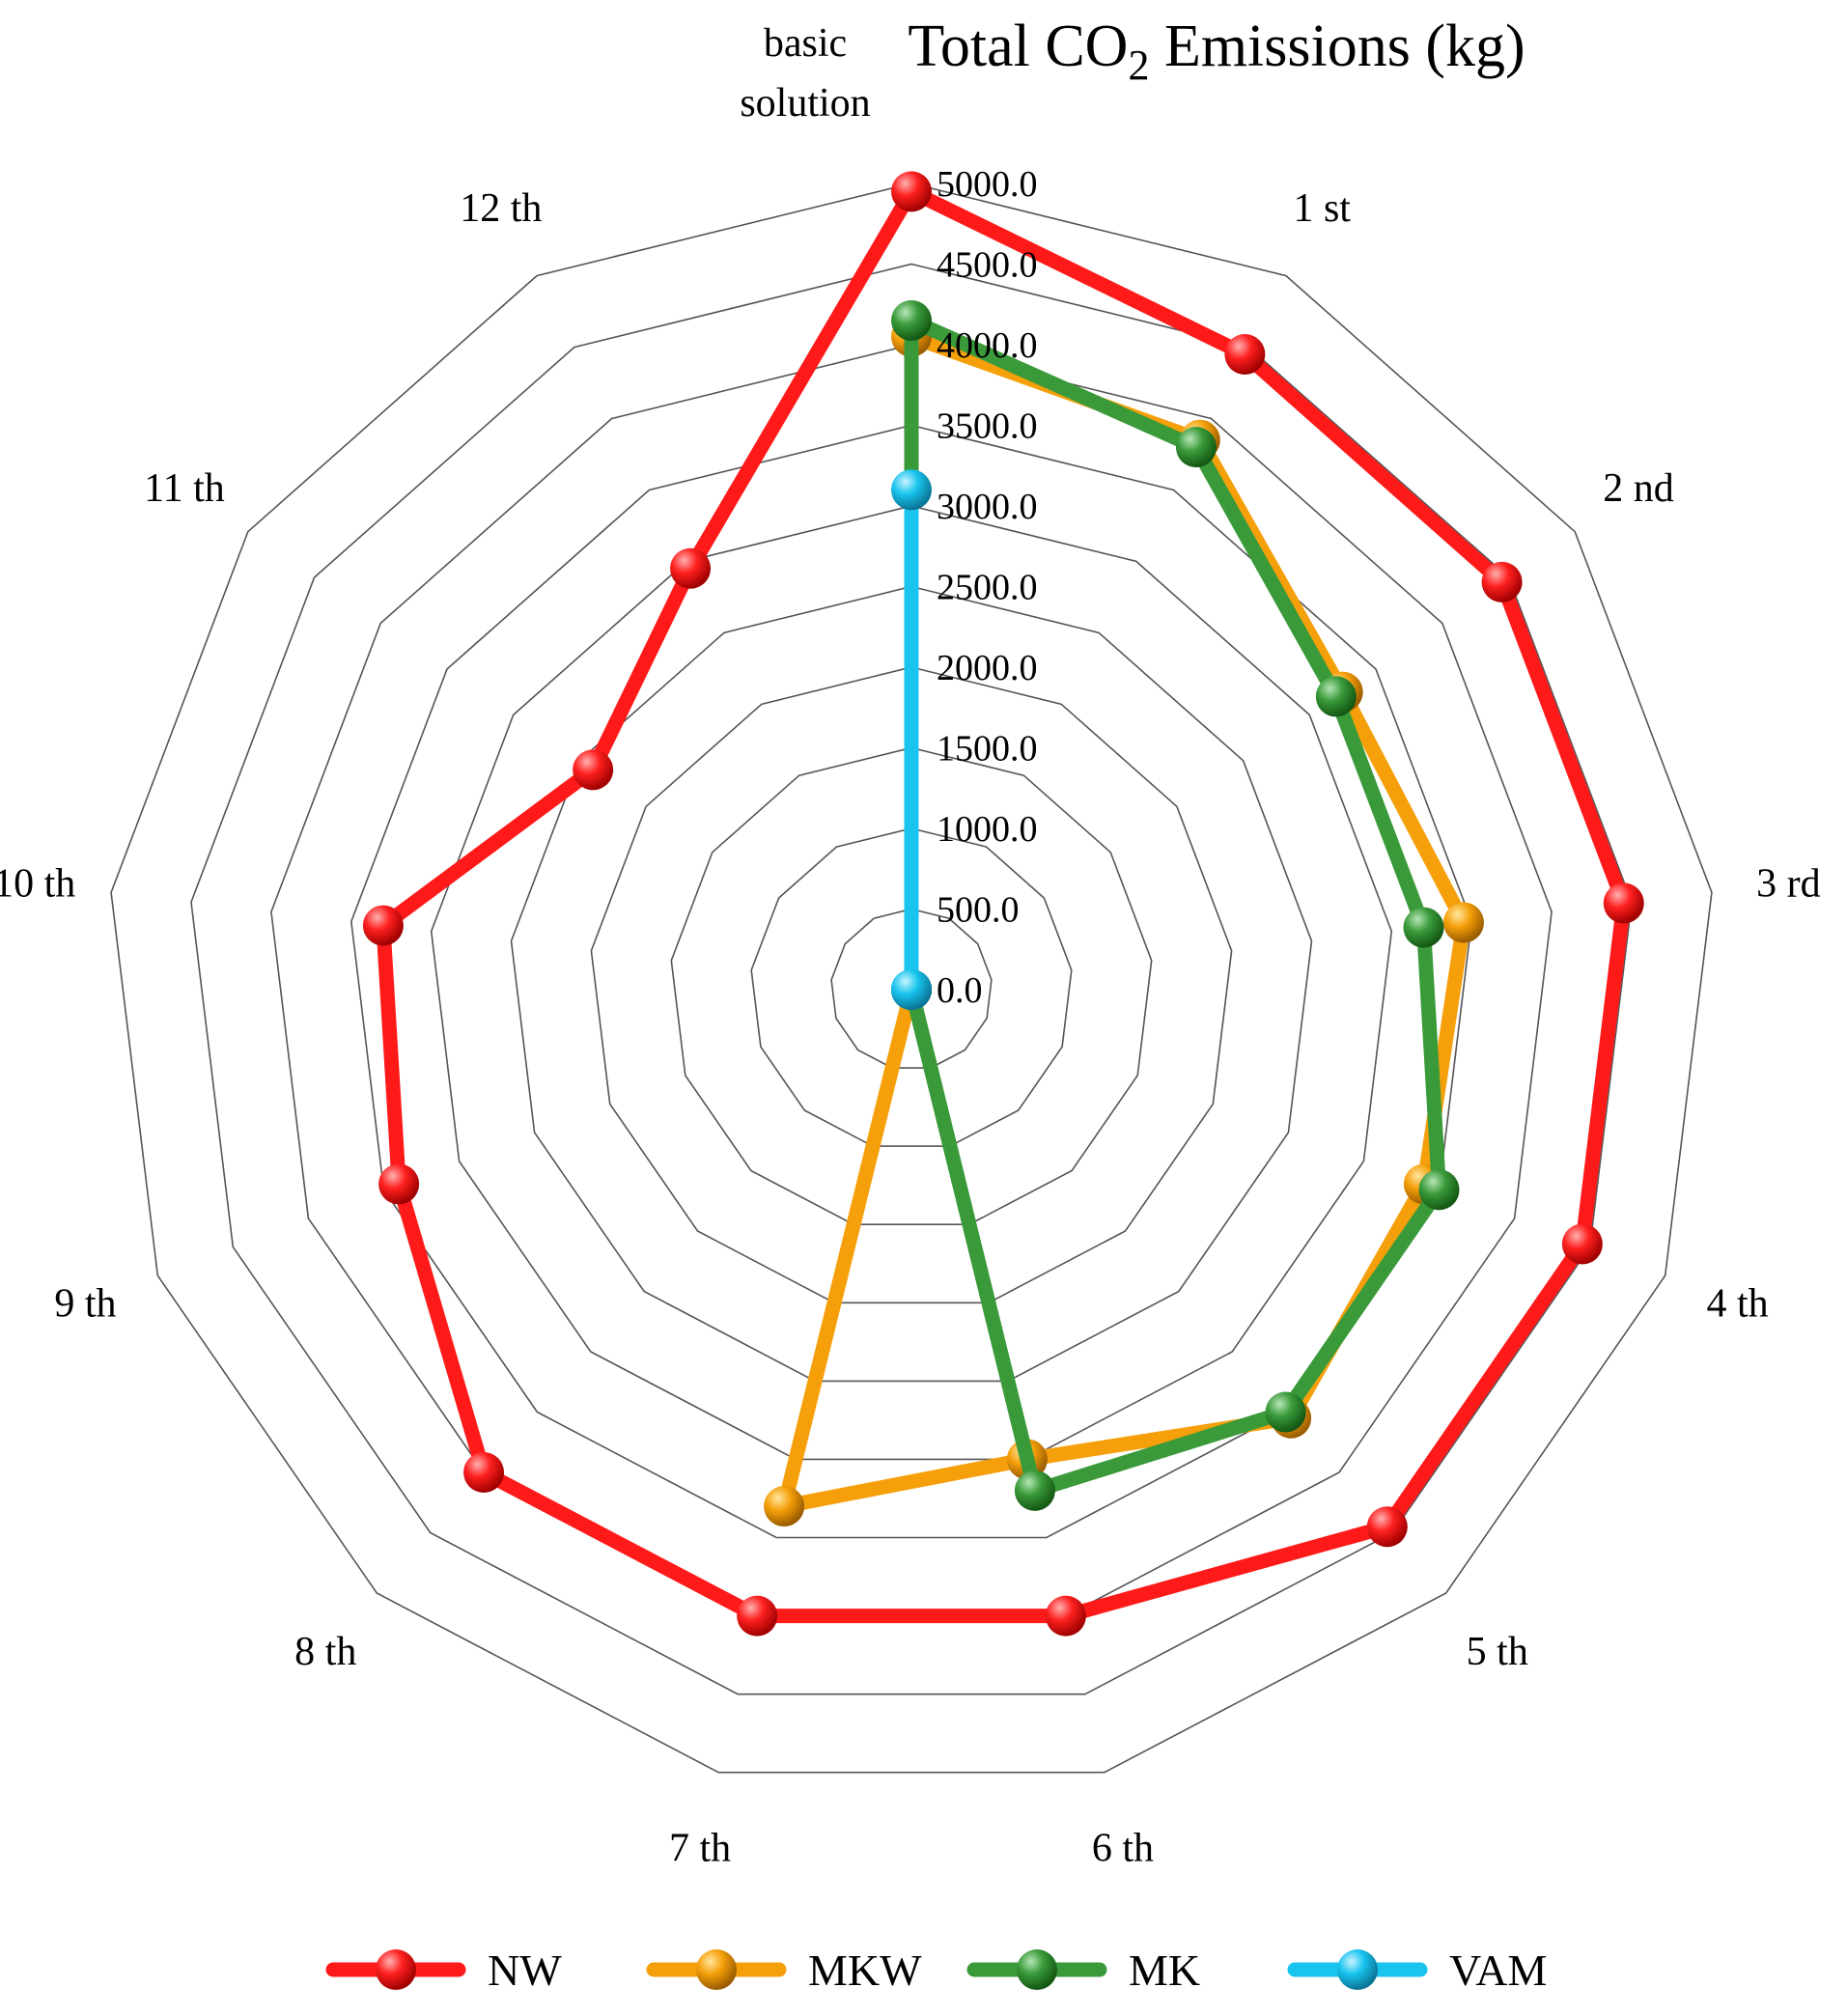 The image size is (1847, 2016). Describe the element at coordinates (700, 1848) in the screenshot. I see `category-label: 7 th` at that location.